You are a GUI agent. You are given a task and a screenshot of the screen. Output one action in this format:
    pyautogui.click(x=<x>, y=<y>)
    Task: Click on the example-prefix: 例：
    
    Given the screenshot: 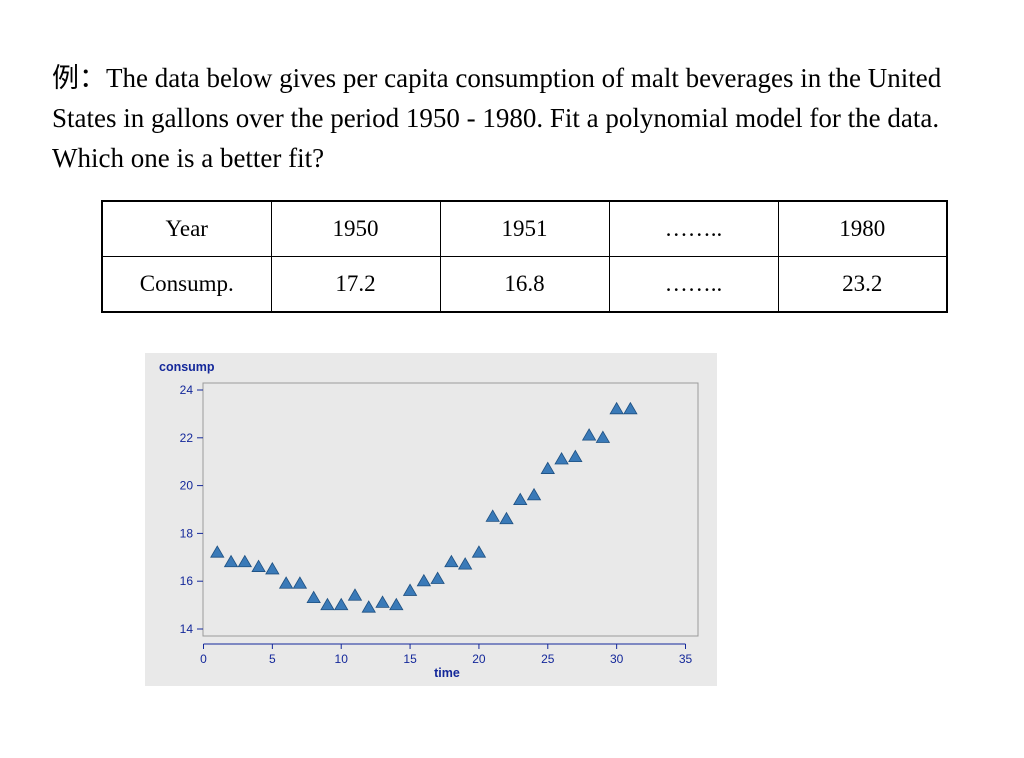 What is the action you would take?
    pyautogui.click(x=79, y=78)
    